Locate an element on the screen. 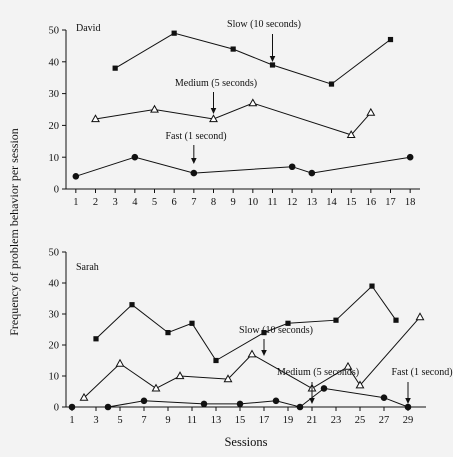  sarah-square-series-line is located at coordinates (246, 323).